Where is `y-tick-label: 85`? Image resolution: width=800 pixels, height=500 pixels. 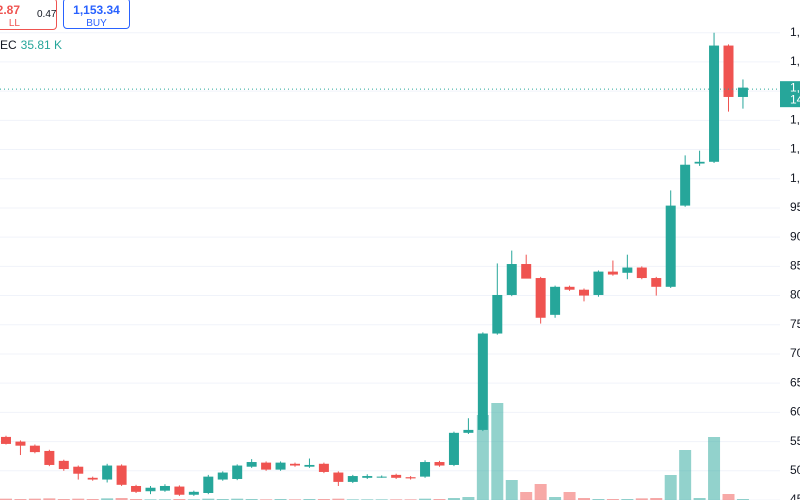 y-tick-label: 85 is located at coordinates (795, 266).